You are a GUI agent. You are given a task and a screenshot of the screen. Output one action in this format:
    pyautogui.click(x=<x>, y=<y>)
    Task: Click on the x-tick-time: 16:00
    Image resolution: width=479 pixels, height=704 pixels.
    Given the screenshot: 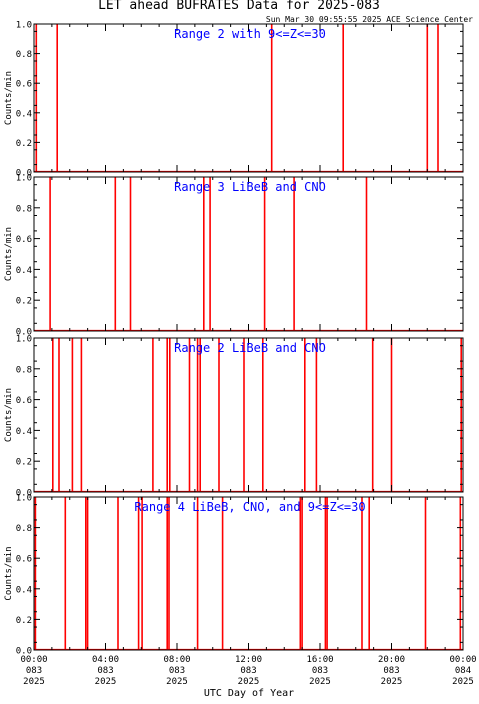 What is the action you would take?
    pyautogui.click(x=319, y=660)
    